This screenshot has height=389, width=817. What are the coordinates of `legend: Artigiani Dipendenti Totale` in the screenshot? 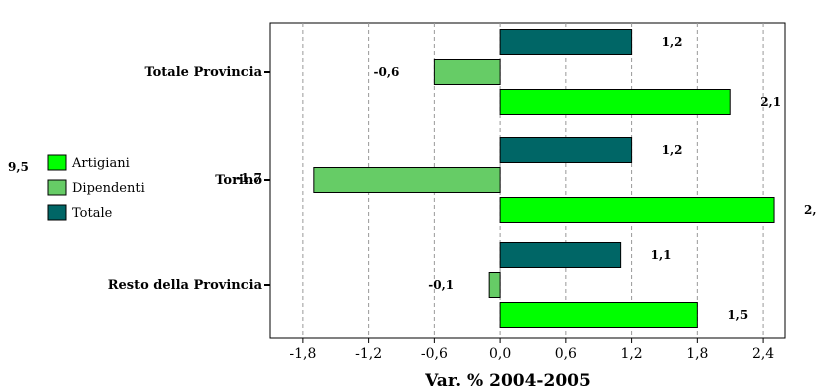 It's located at (96, 187).